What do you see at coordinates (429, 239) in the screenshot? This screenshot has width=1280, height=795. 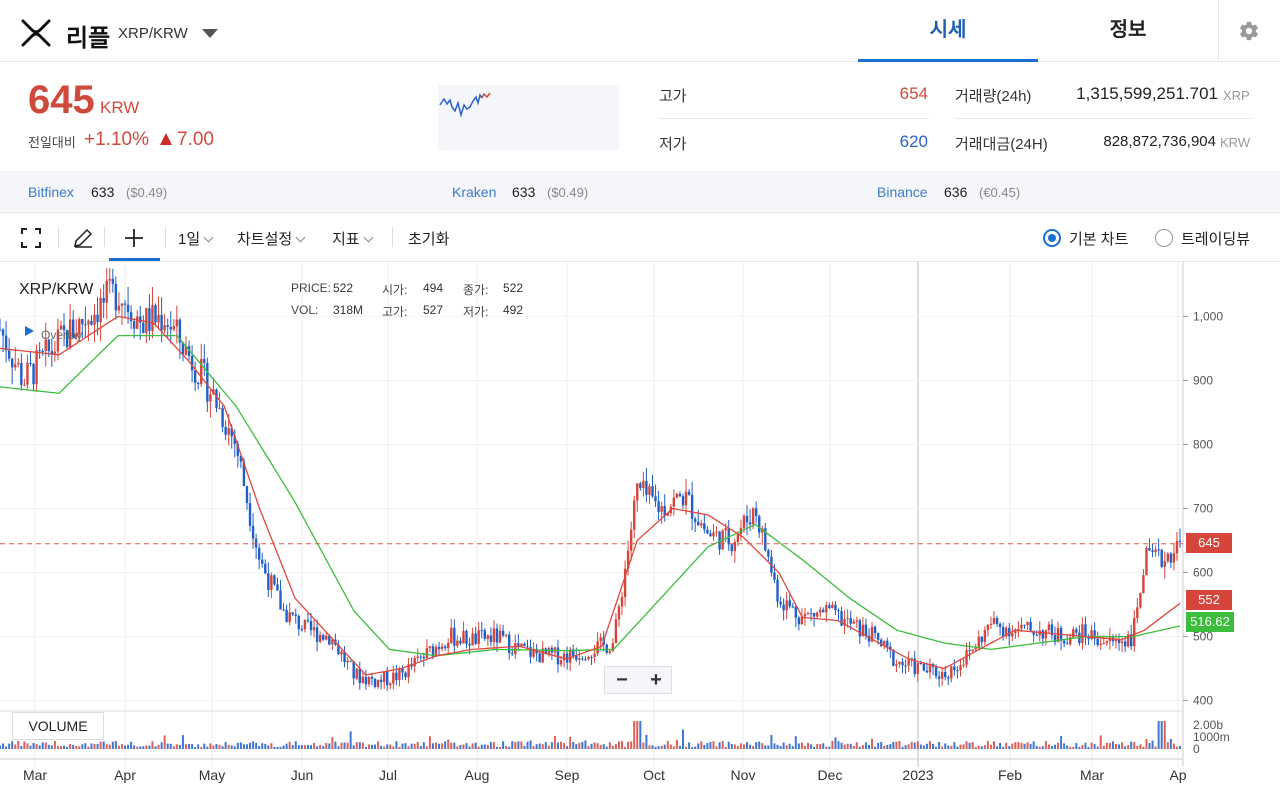 I see `reset-button: 초기화` at bounding box center [429, 239].